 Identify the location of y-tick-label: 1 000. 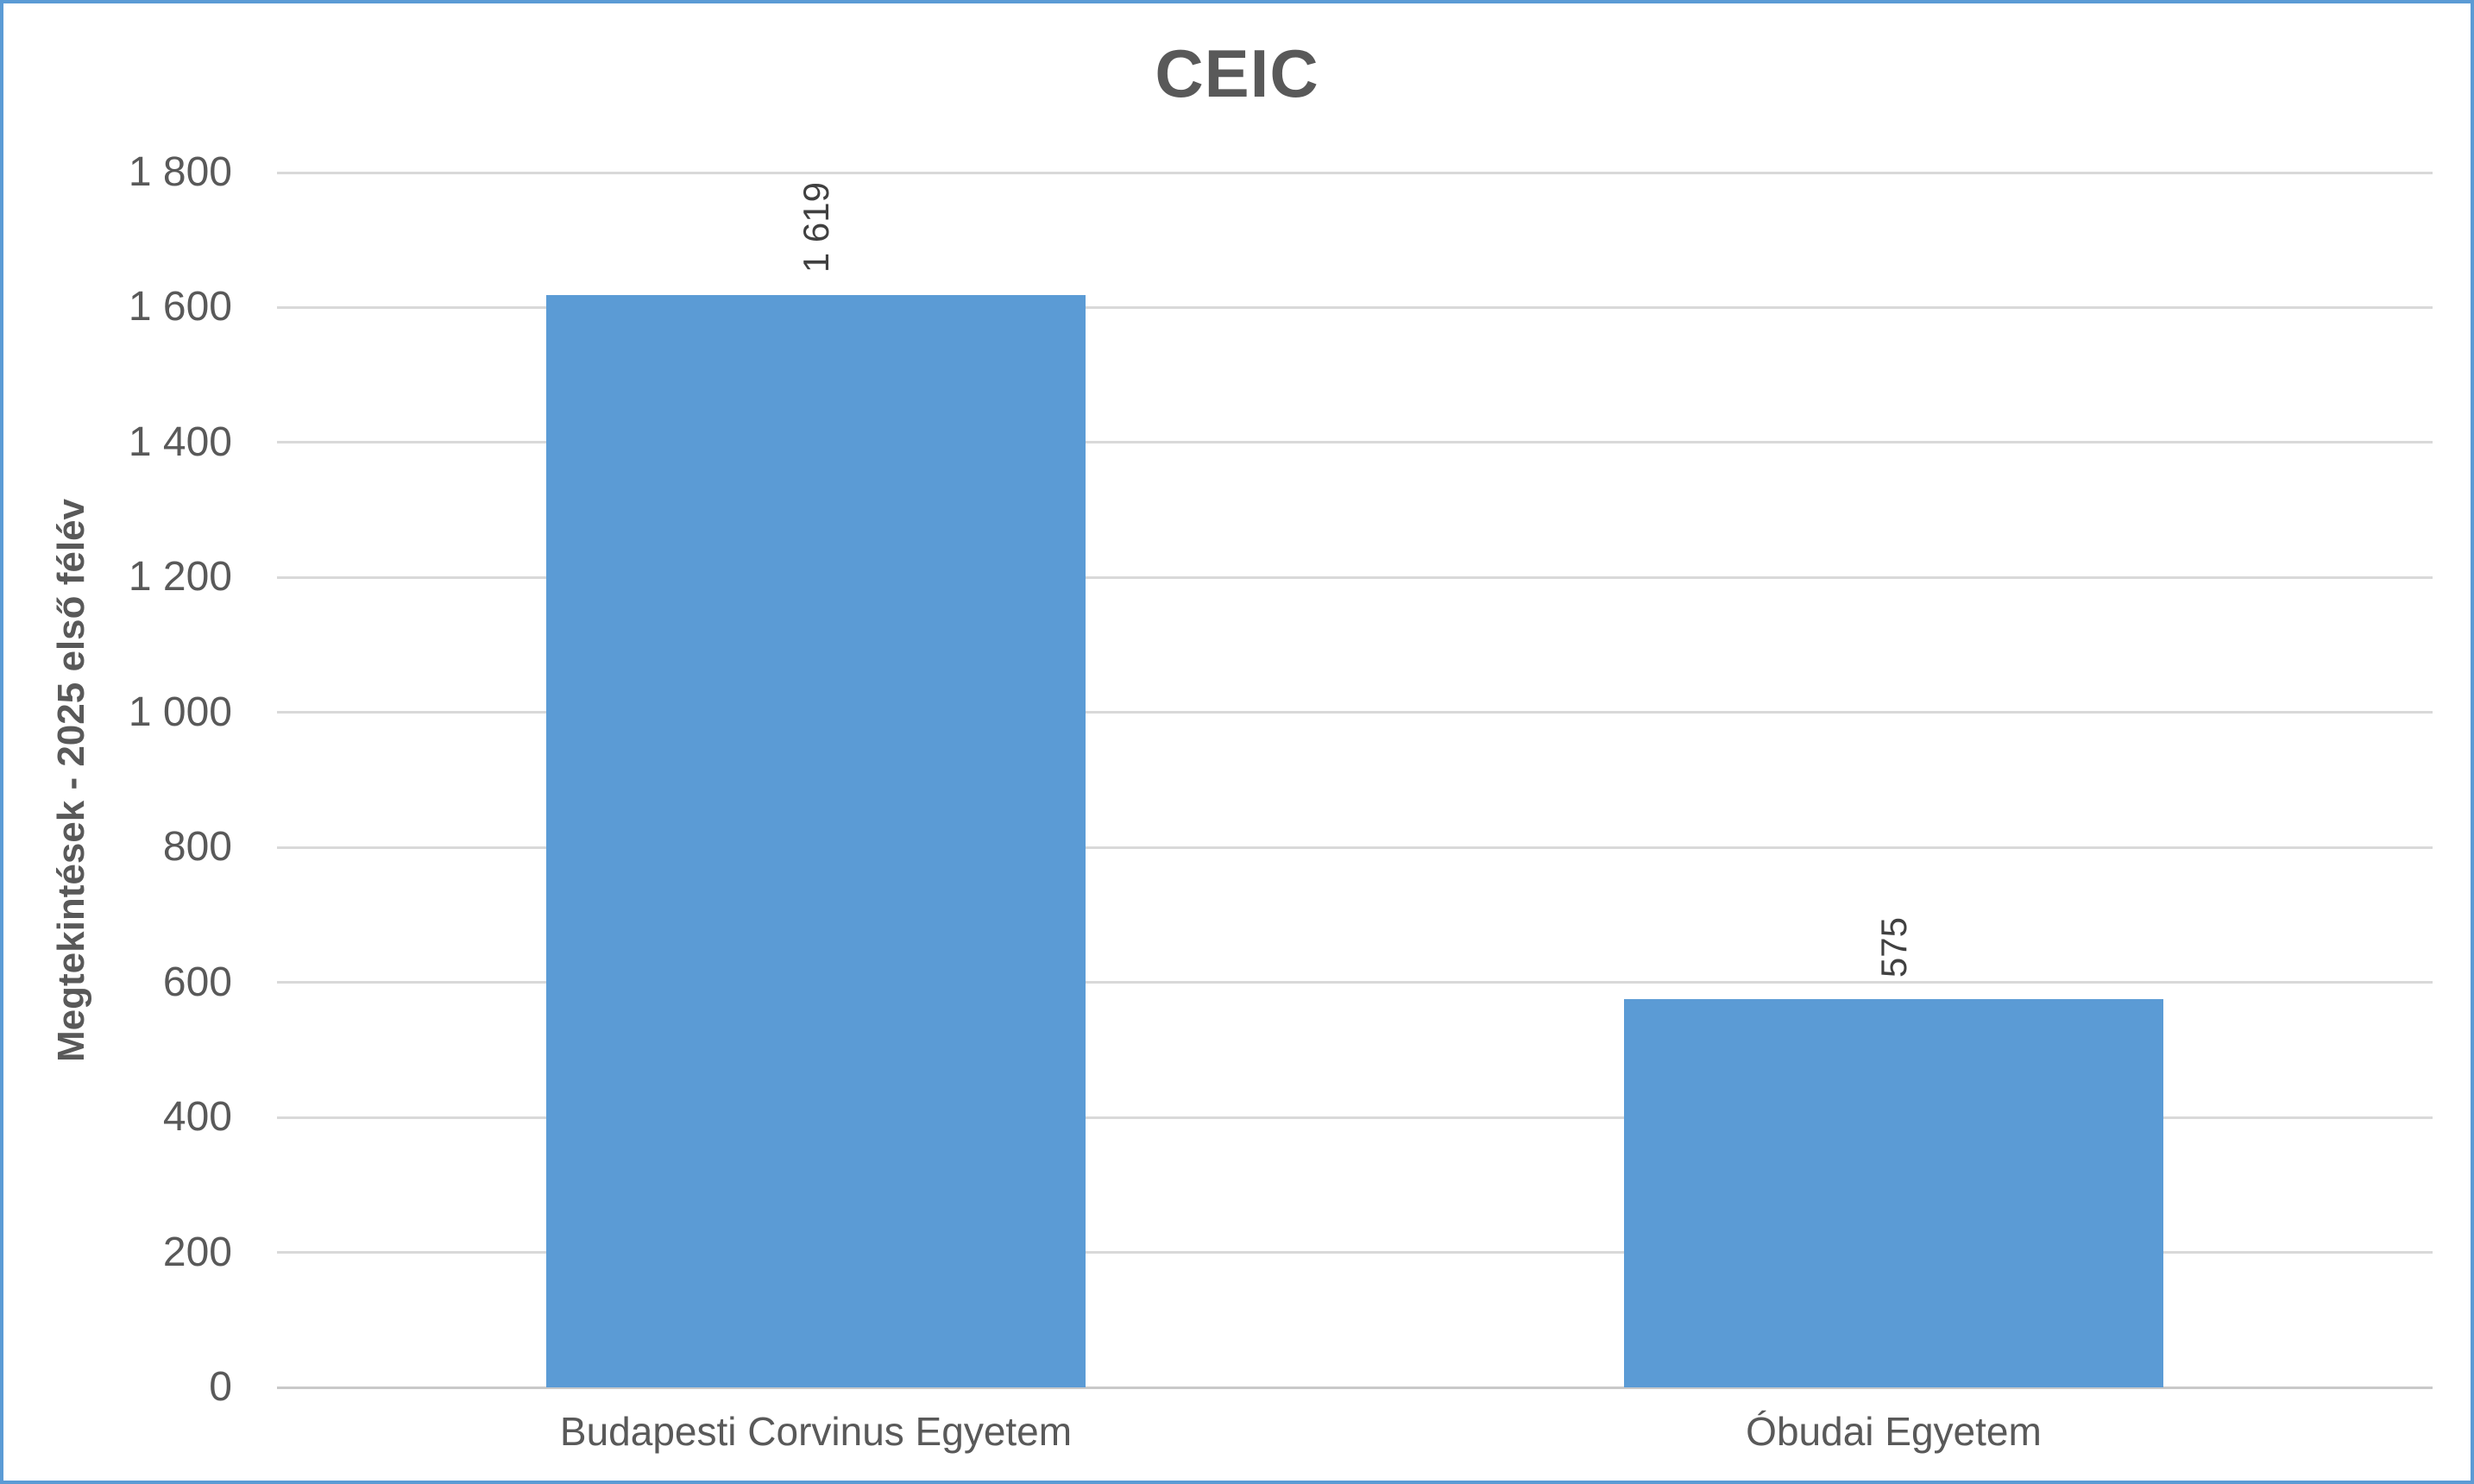
(180, 712).